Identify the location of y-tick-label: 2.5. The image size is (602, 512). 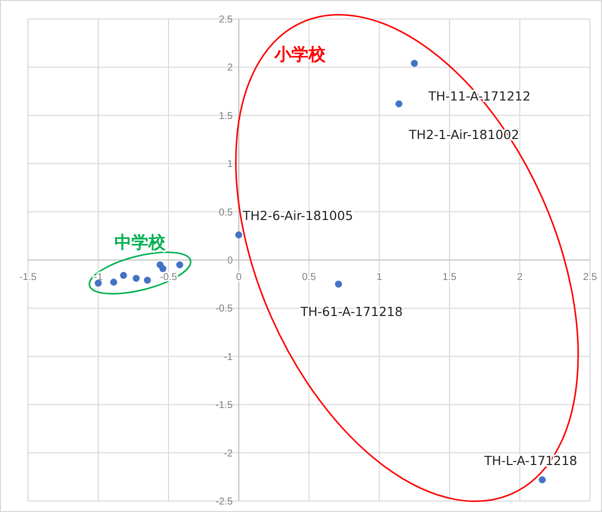
(226, 20).